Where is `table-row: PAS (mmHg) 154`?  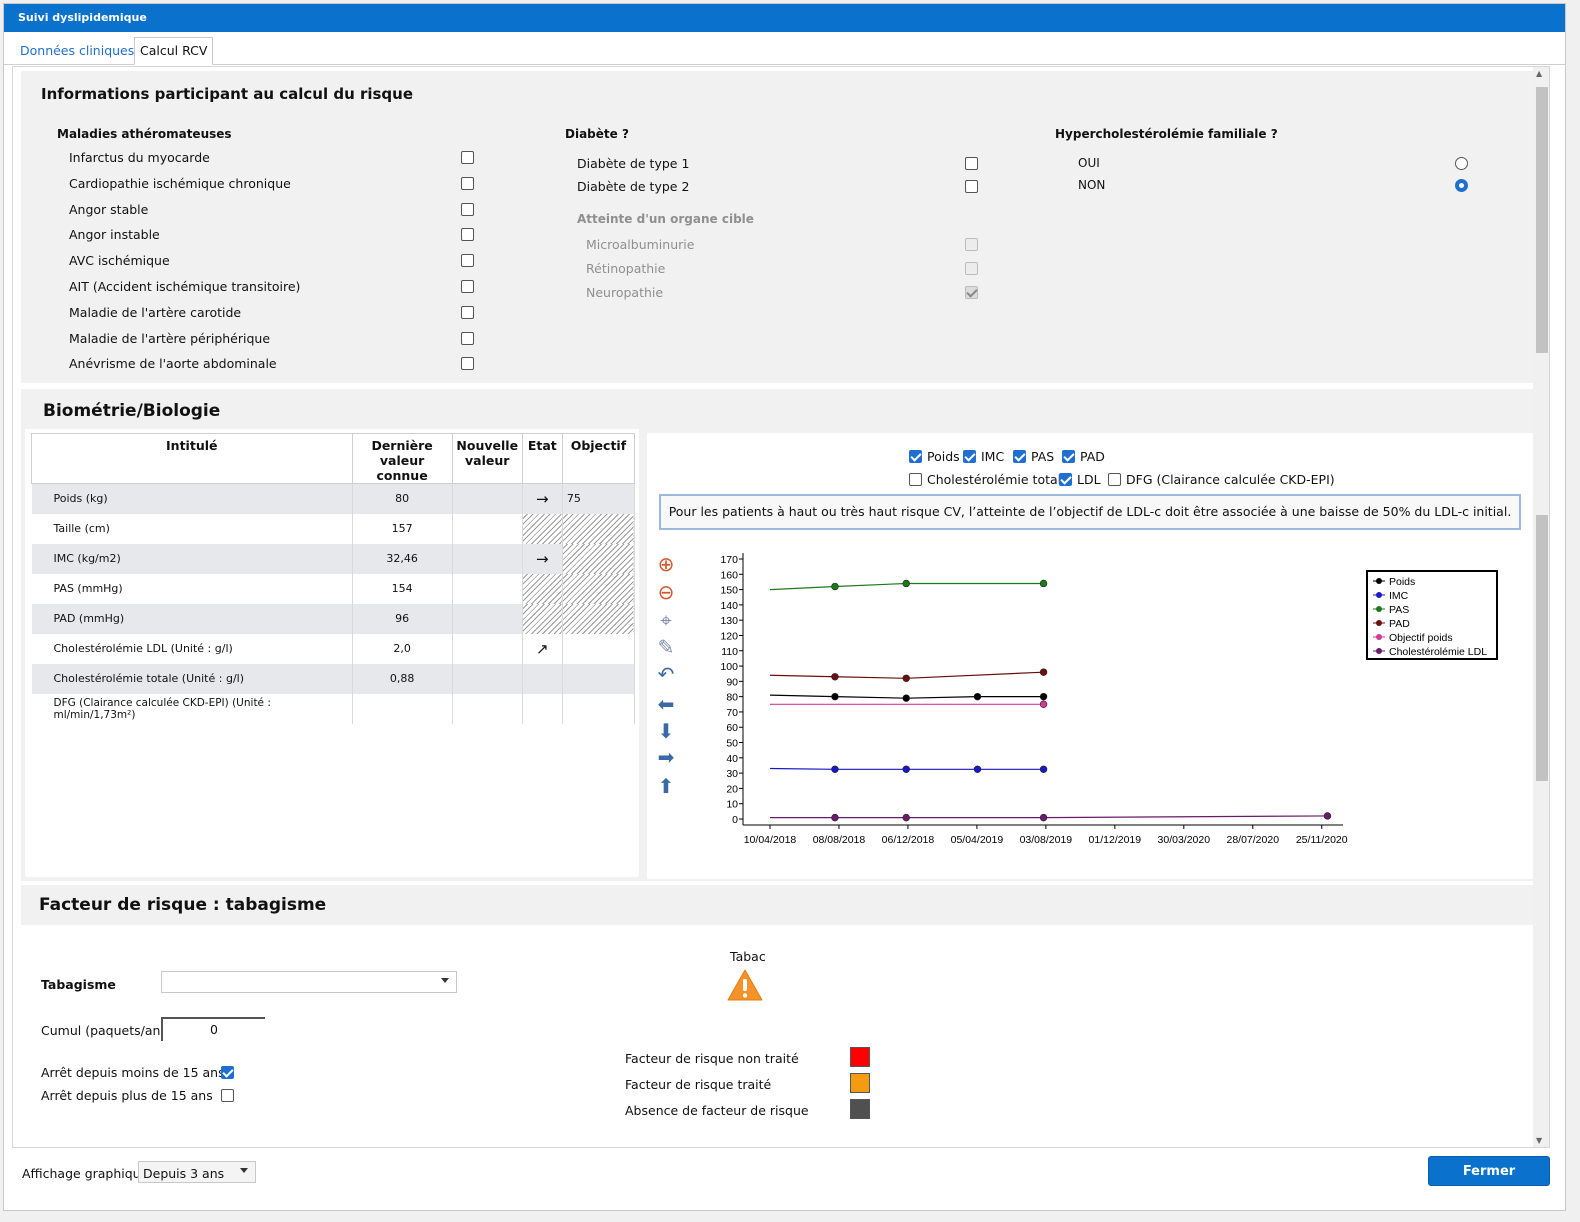 table-row: PAS (mmHg) 154 is located at coordinates (333, 588).